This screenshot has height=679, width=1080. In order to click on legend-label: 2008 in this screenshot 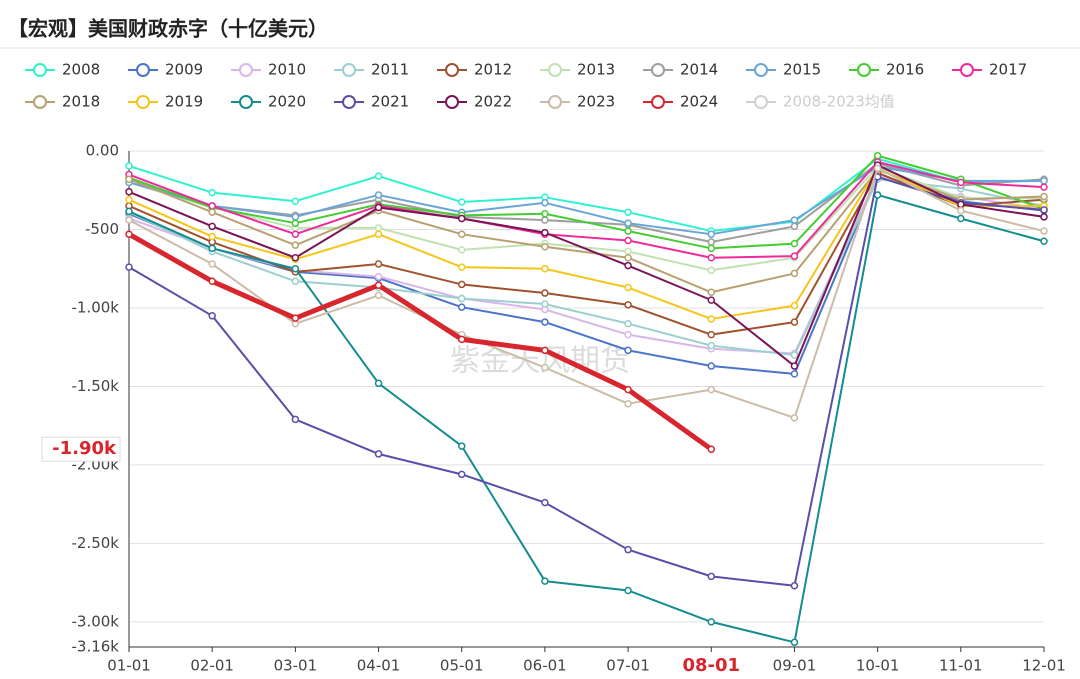, I will do `click(81, 70)`.